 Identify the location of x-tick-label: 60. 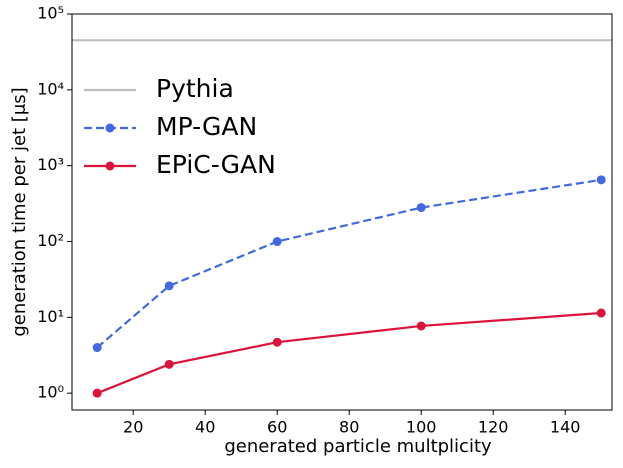
(277, 427).